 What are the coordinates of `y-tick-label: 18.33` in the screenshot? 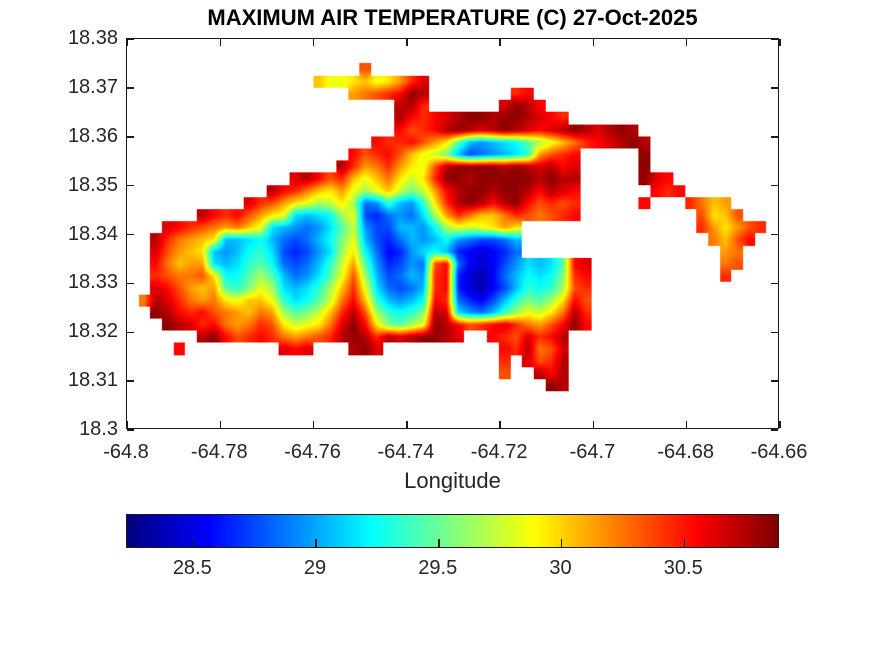 It's located at (92, 282).